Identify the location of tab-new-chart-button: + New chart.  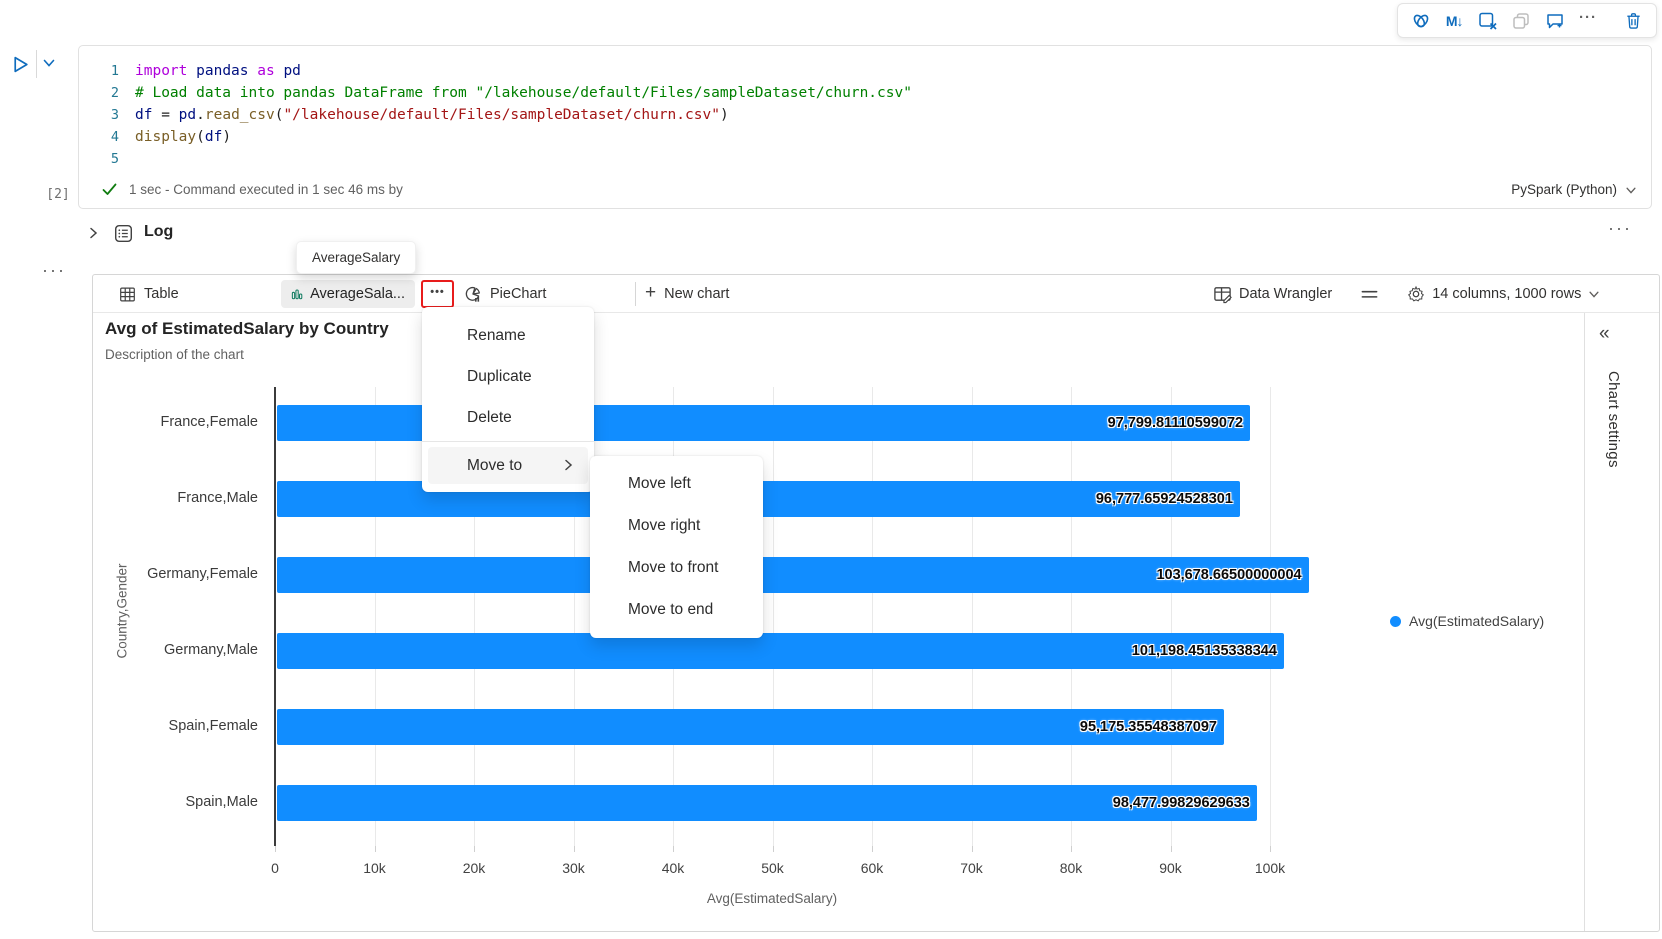
(687, 294).